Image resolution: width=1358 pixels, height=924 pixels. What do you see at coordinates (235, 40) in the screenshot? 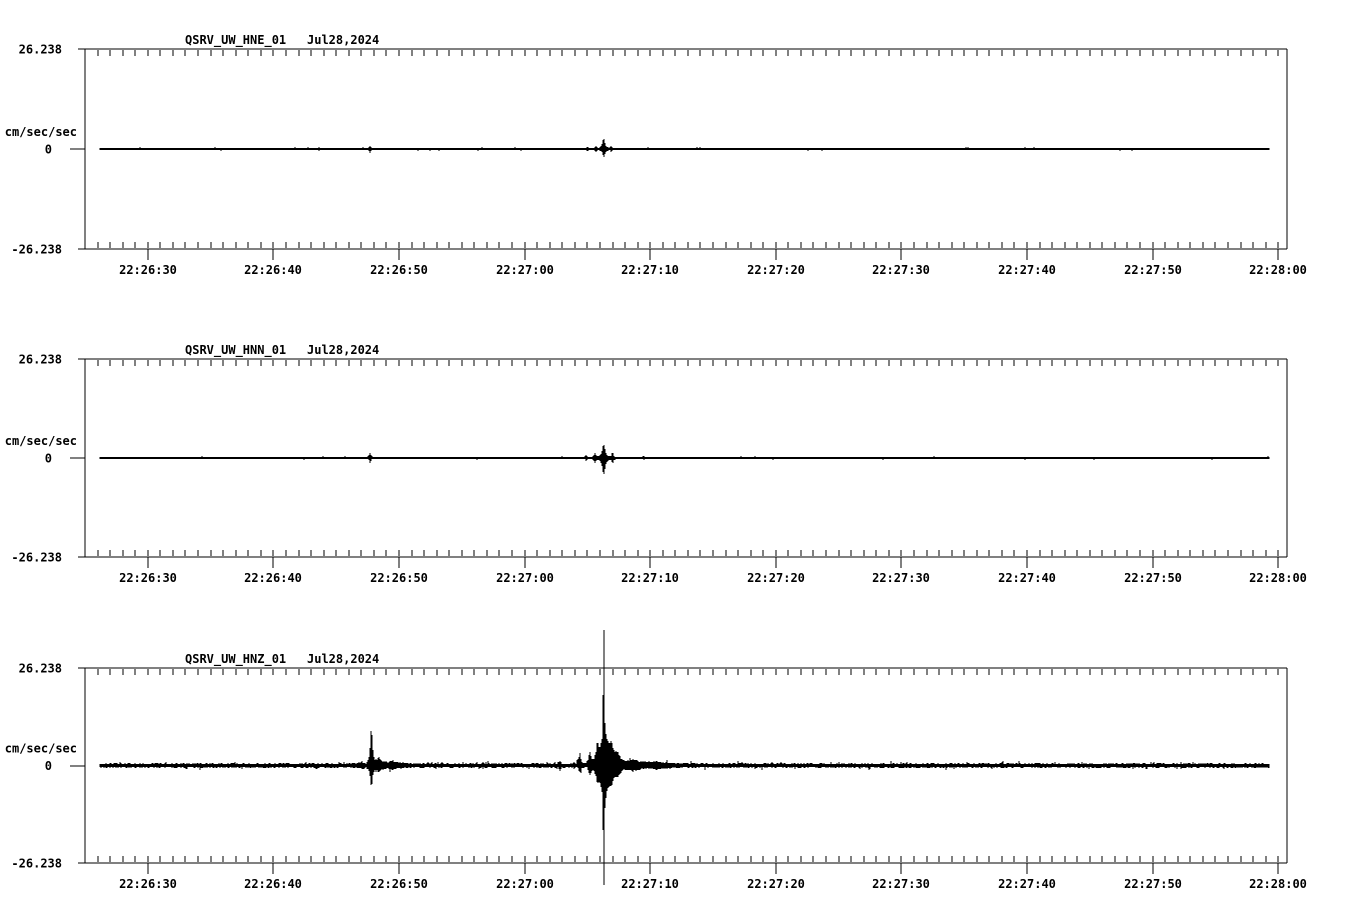
I see `panel-title-station: QSRV_UW_HNE_01` at bounding box center [235, 40].